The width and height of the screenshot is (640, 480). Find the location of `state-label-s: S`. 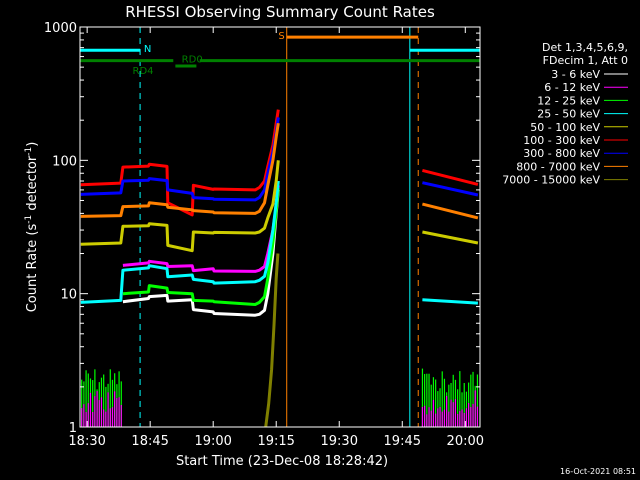

state-label-s: S is located at coordinates (281, 36).